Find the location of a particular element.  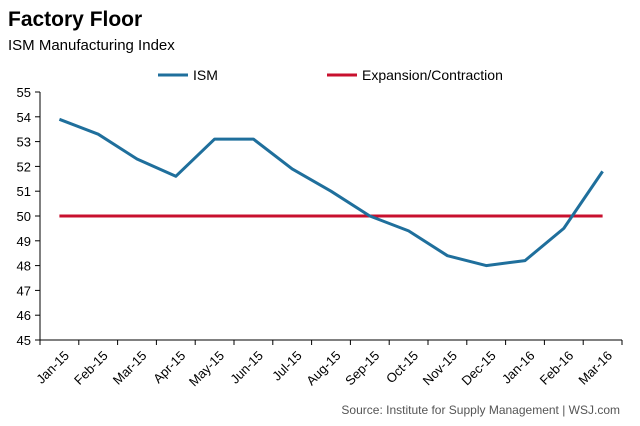

x-tick-label: Jan-16 is located at coordinates (518, 367).